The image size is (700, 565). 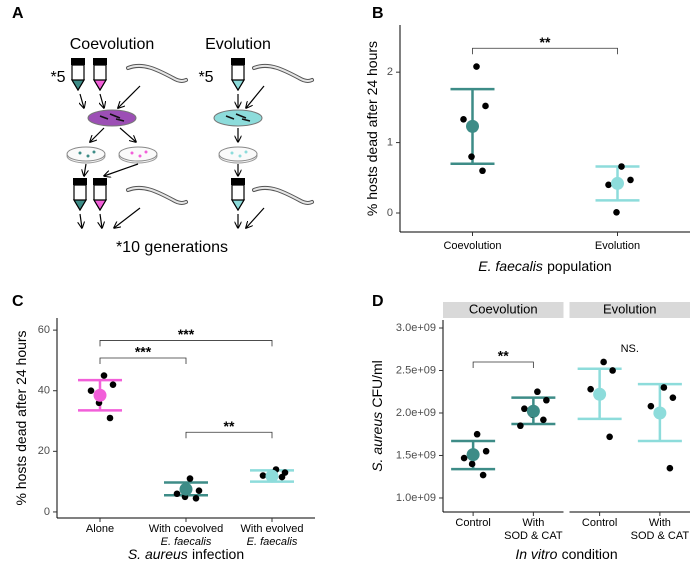 What do you see at coordinates (544, 266) in the screenshot?
I see `x-axis-title: E. faecalis population` at bounding box center [544, 266].